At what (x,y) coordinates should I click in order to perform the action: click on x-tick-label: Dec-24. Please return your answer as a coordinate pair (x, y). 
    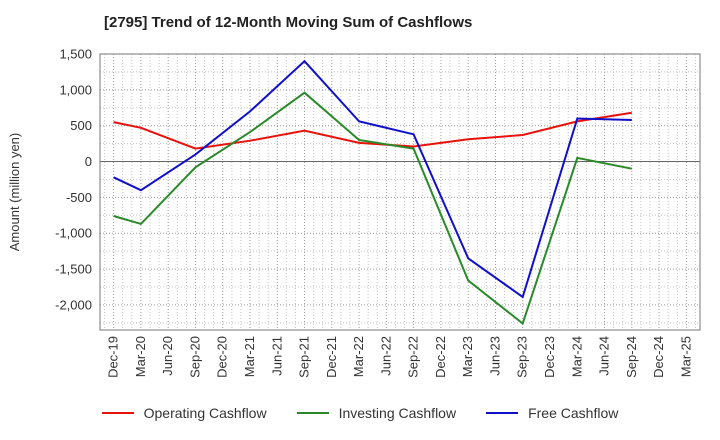
    Looking at the image, I should click on (658, 357).